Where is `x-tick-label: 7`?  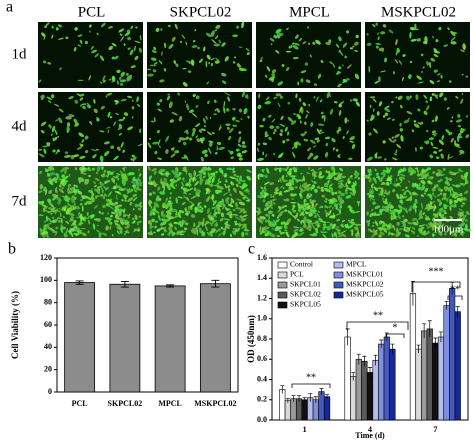
x-tick-label: 7 is located at coordinates (435, 429).